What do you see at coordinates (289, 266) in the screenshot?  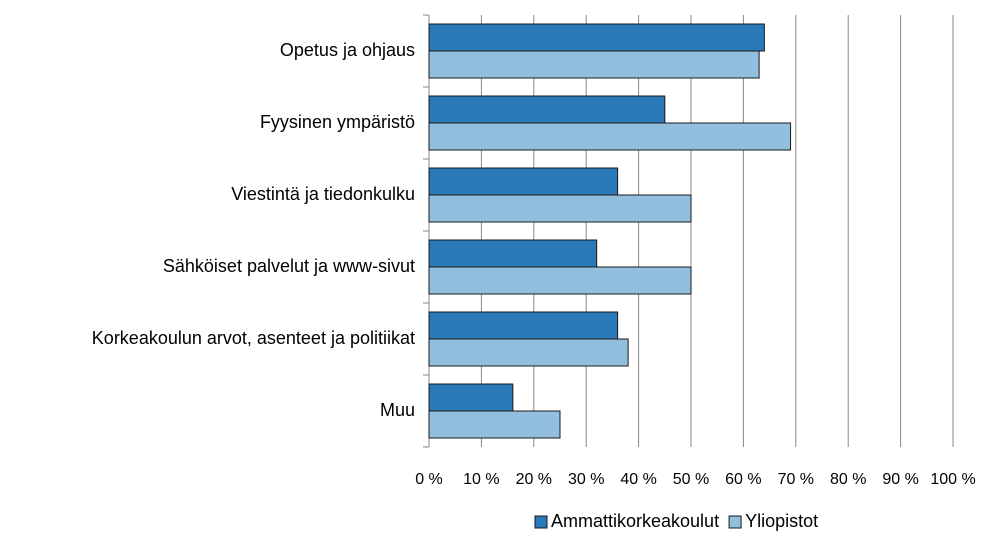 I see `y-tick-label: Sähköiset palvelut ja www-sivut` at bounding box center [289, 266].